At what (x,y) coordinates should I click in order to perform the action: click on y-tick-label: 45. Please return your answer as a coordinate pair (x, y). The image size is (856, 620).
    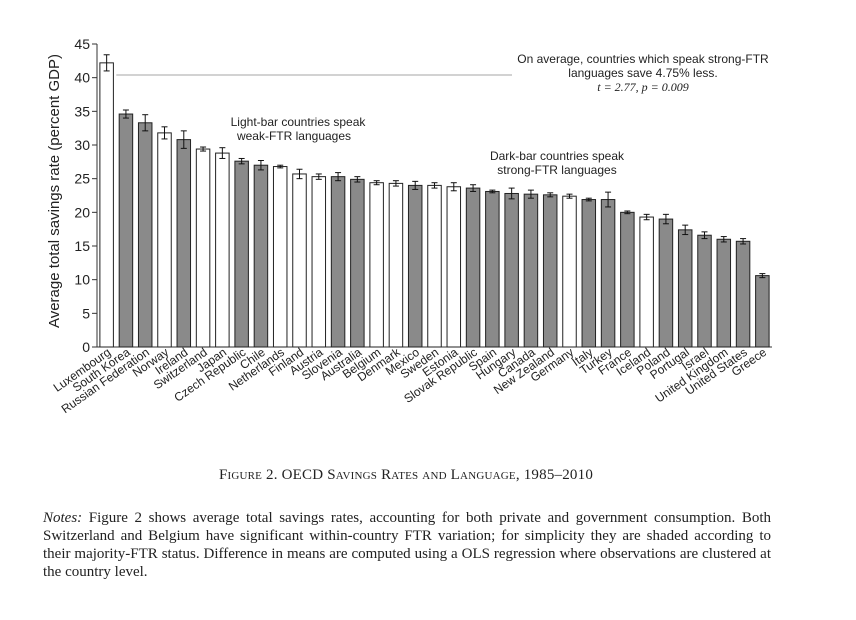
    Looking at the image, I should click on (82, 44).